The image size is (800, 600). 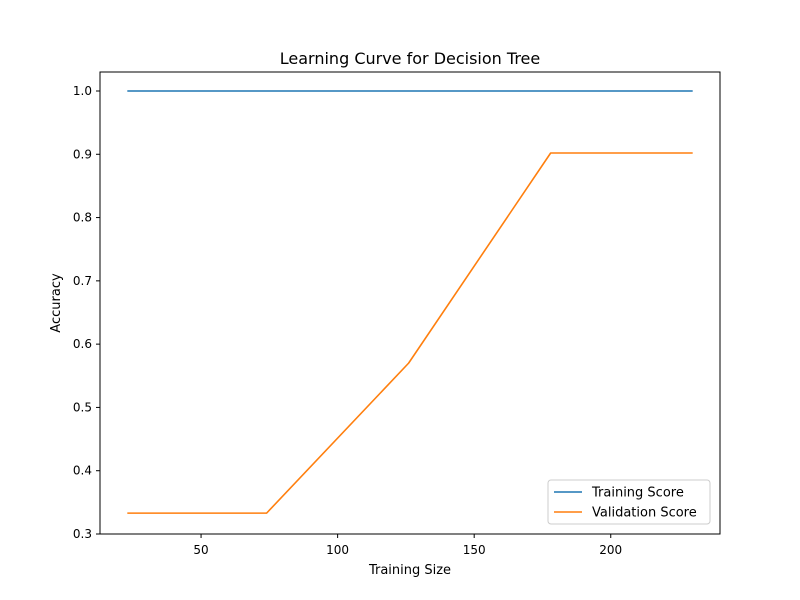 What do you see at coordinates (200, 550) in the screenshot?
I see `x-tick-label: 50` at bounding box center [200, 550].